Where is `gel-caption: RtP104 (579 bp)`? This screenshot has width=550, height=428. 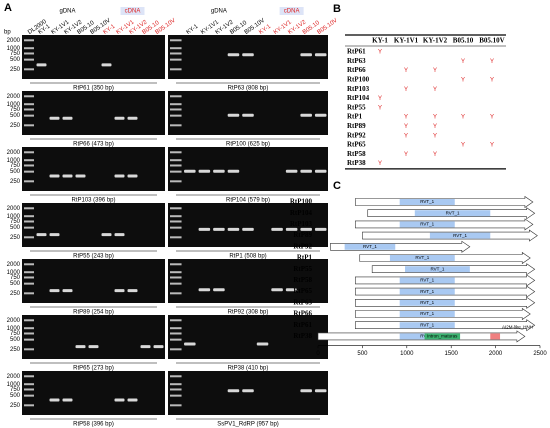 gel-caption: RtP104 (579 bp) is located at coordinates (248, 201).